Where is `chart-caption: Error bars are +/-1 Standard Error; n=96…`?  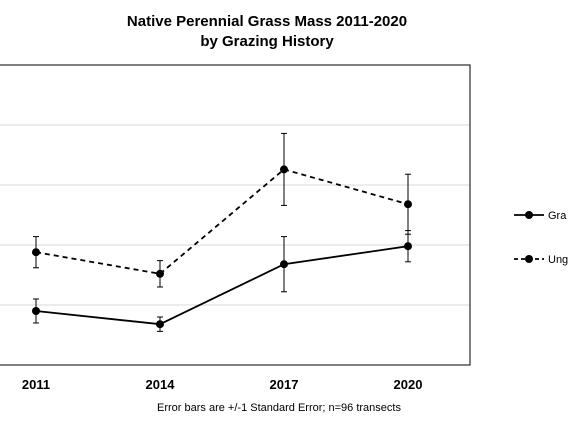
chart-caption: Error bars are +/-1 Standard Error; n=96… is located at coordinates (279, 408).